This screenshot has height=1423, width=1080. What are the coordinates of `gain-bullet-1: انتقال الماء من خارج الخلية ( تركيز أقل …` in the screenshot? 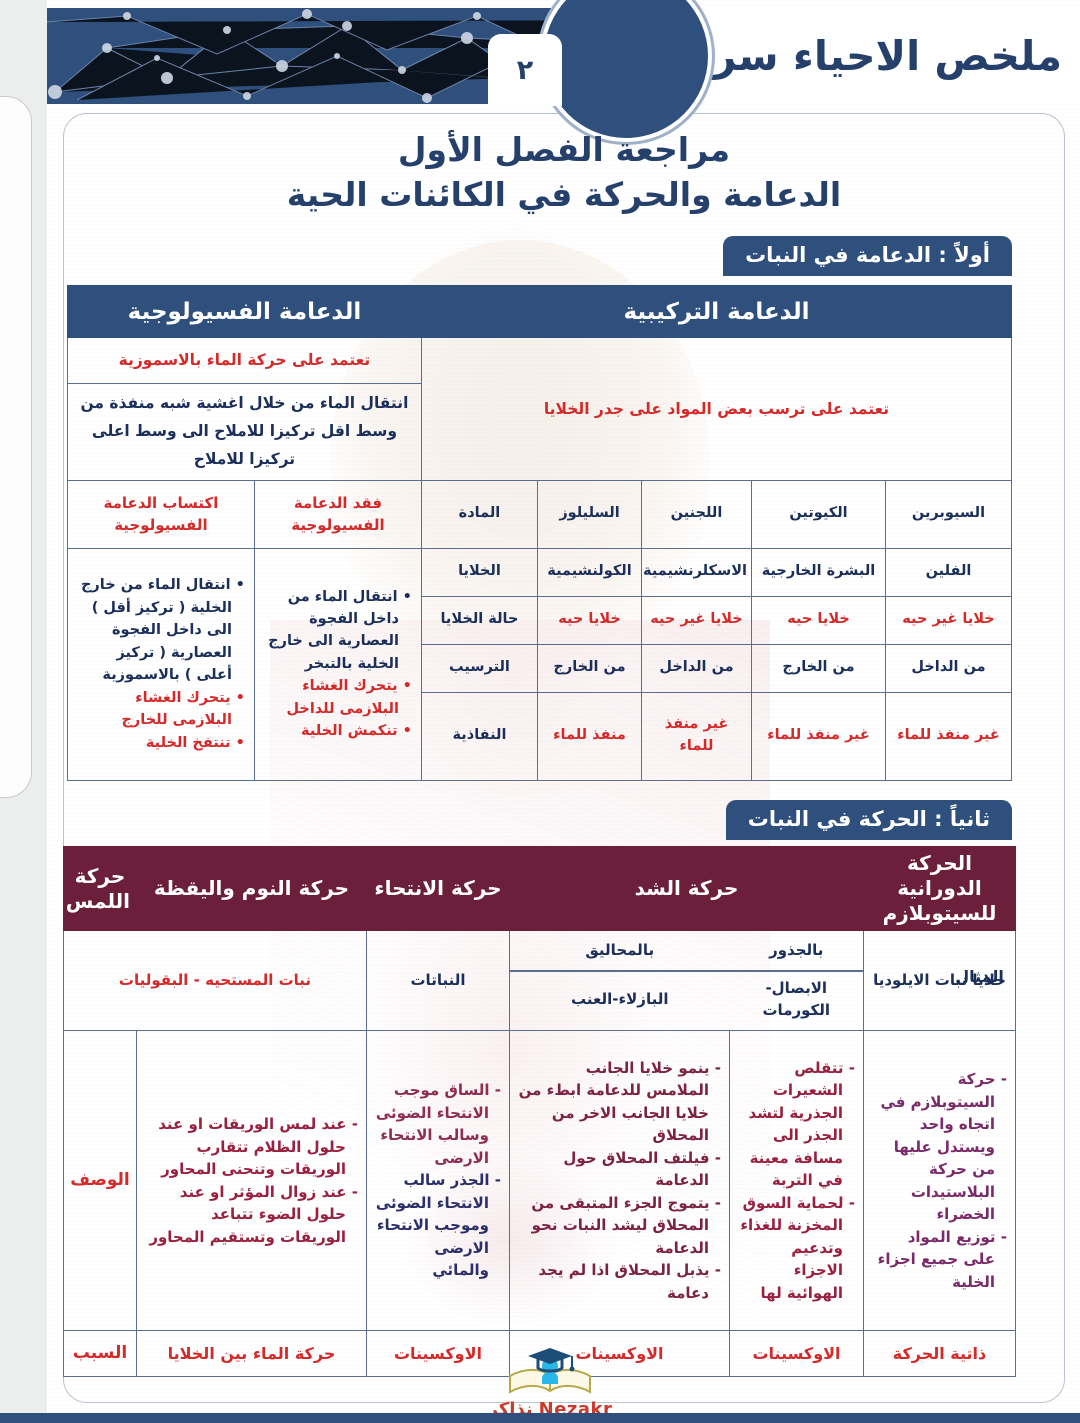 It's located at (161, 630).